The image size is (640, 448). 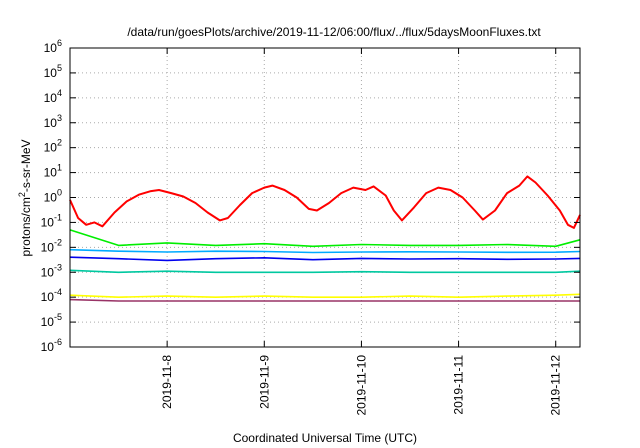 What do you see at coordinates (53, 96) in the screenshot?
I see `y-tick-label: 10⁴` at bounding box center [53, 96].